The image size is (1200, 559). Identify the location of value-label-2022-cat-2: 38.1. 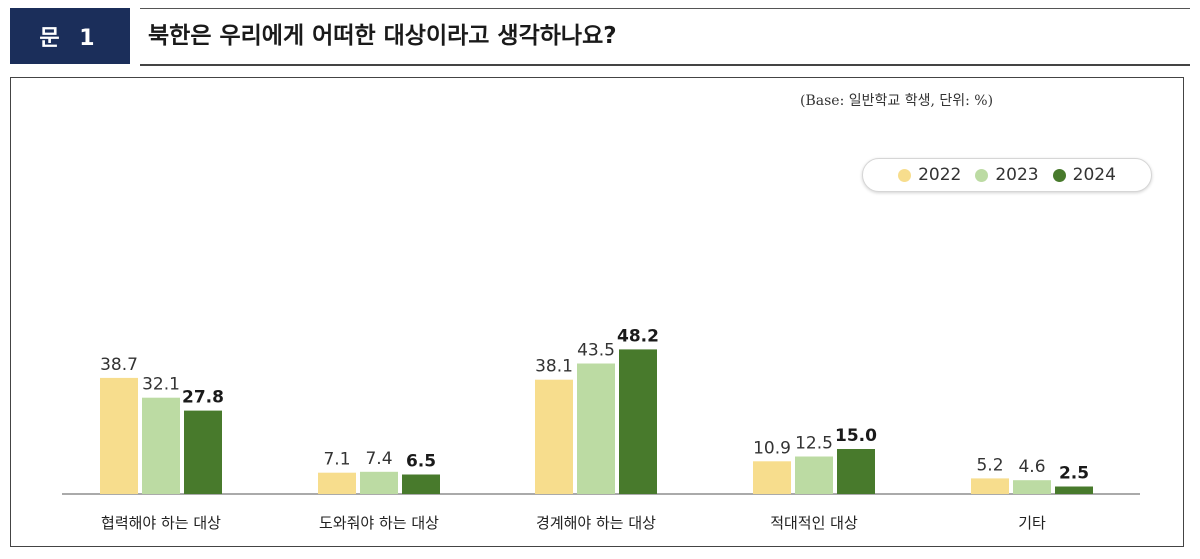
(554, 367).